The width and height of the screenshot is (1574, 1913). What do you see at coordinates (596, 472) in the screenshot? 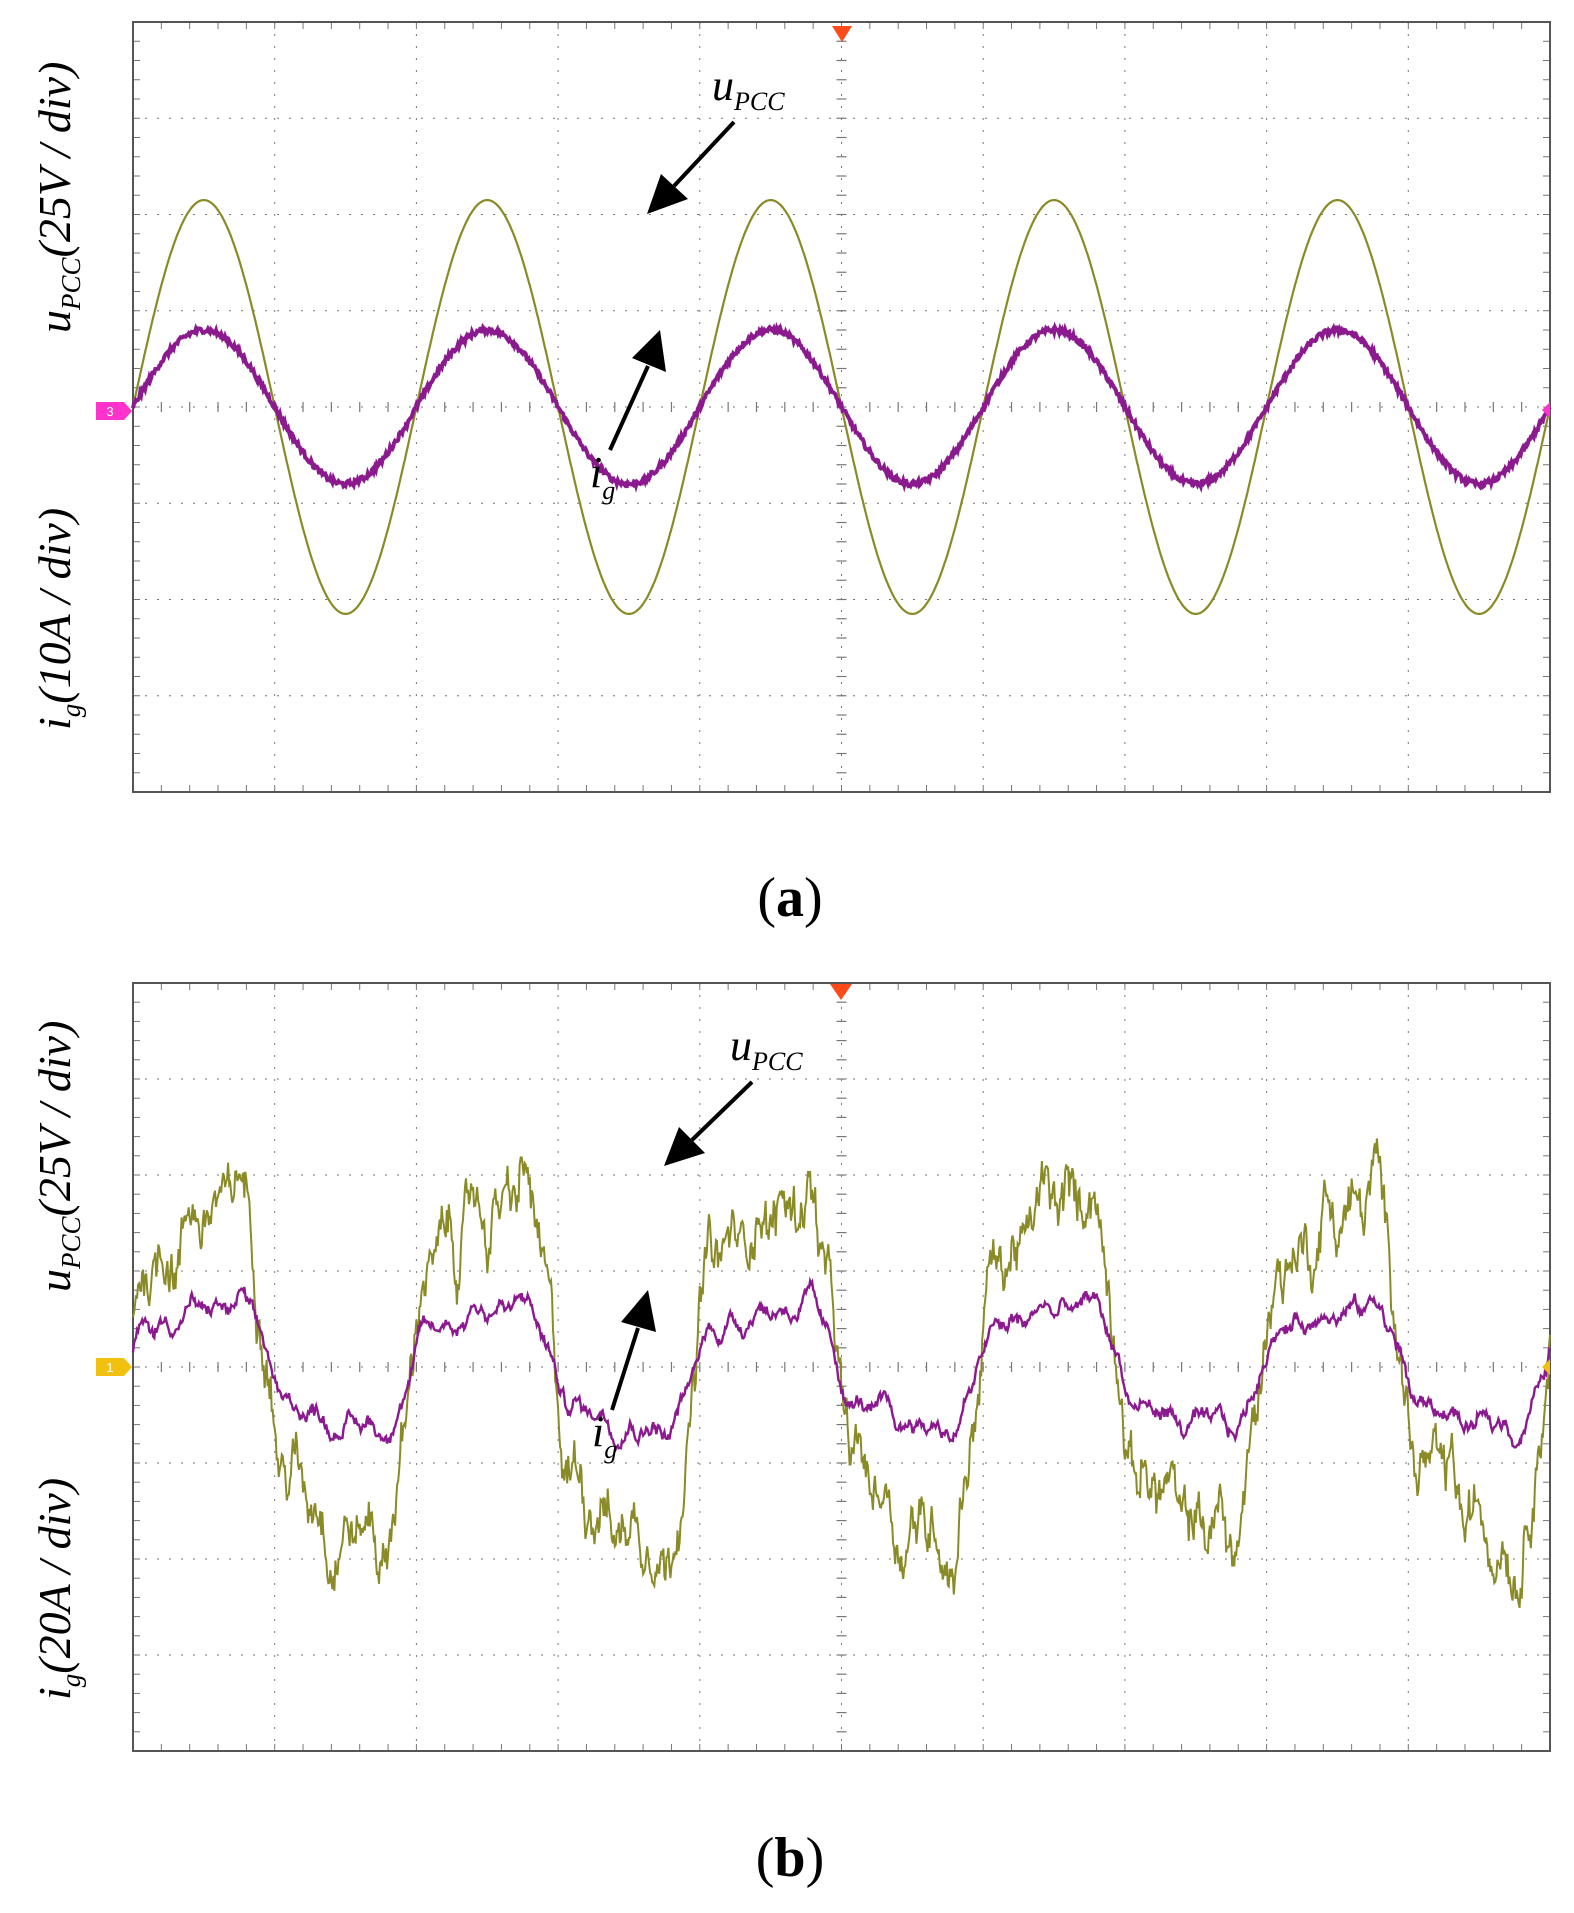
I see `panel-a-annot-current-var: i` at bounding box center [596, 472].